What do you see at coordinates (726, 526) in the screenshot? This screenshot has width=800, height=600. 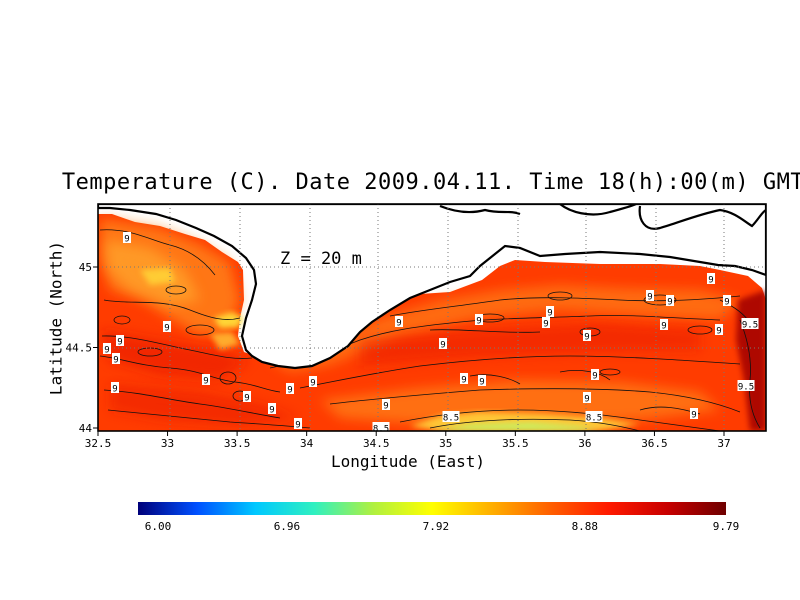 I see `colorbar-tick-label: 9.79` at bounding box center [726, 526].